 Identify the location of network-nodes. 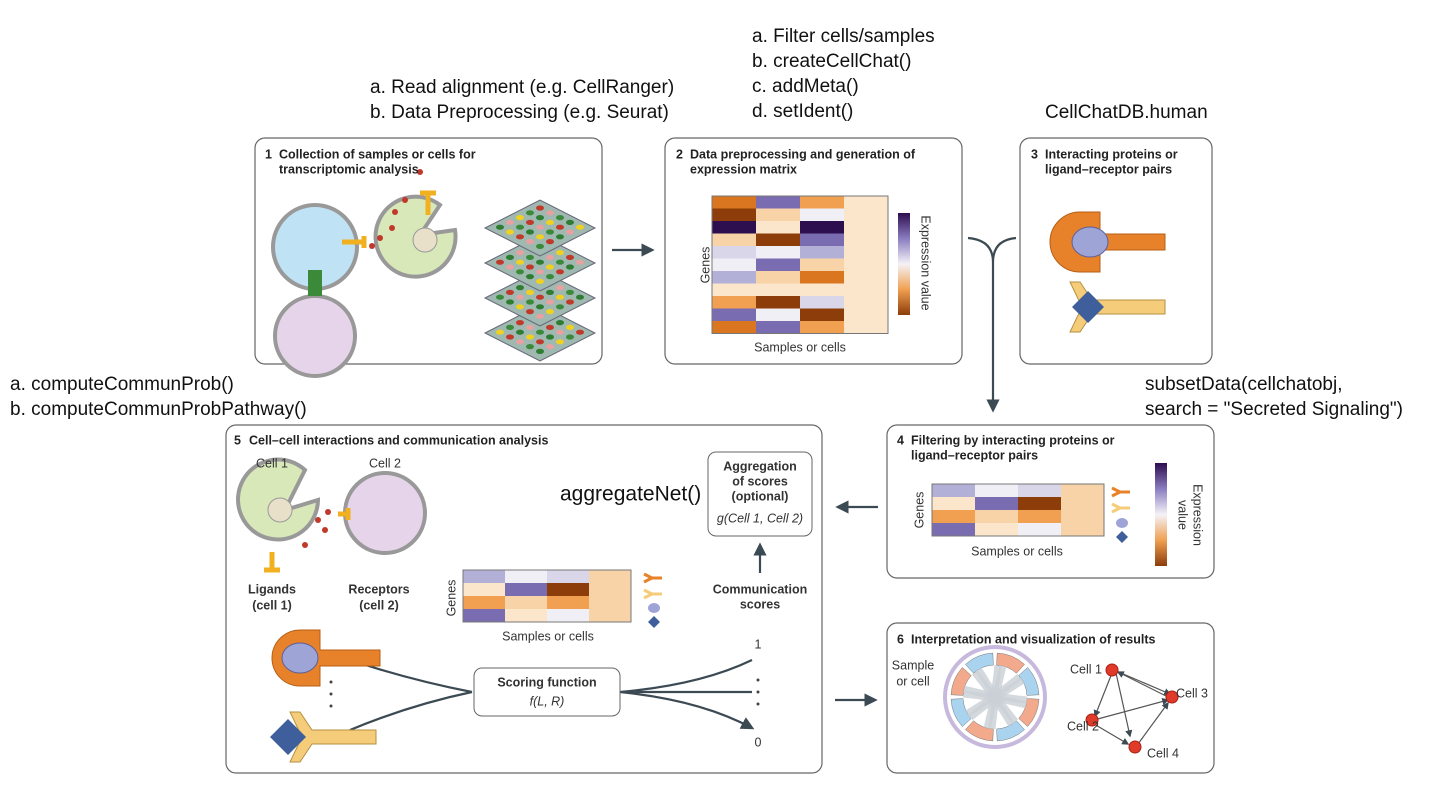
(1132, 708).